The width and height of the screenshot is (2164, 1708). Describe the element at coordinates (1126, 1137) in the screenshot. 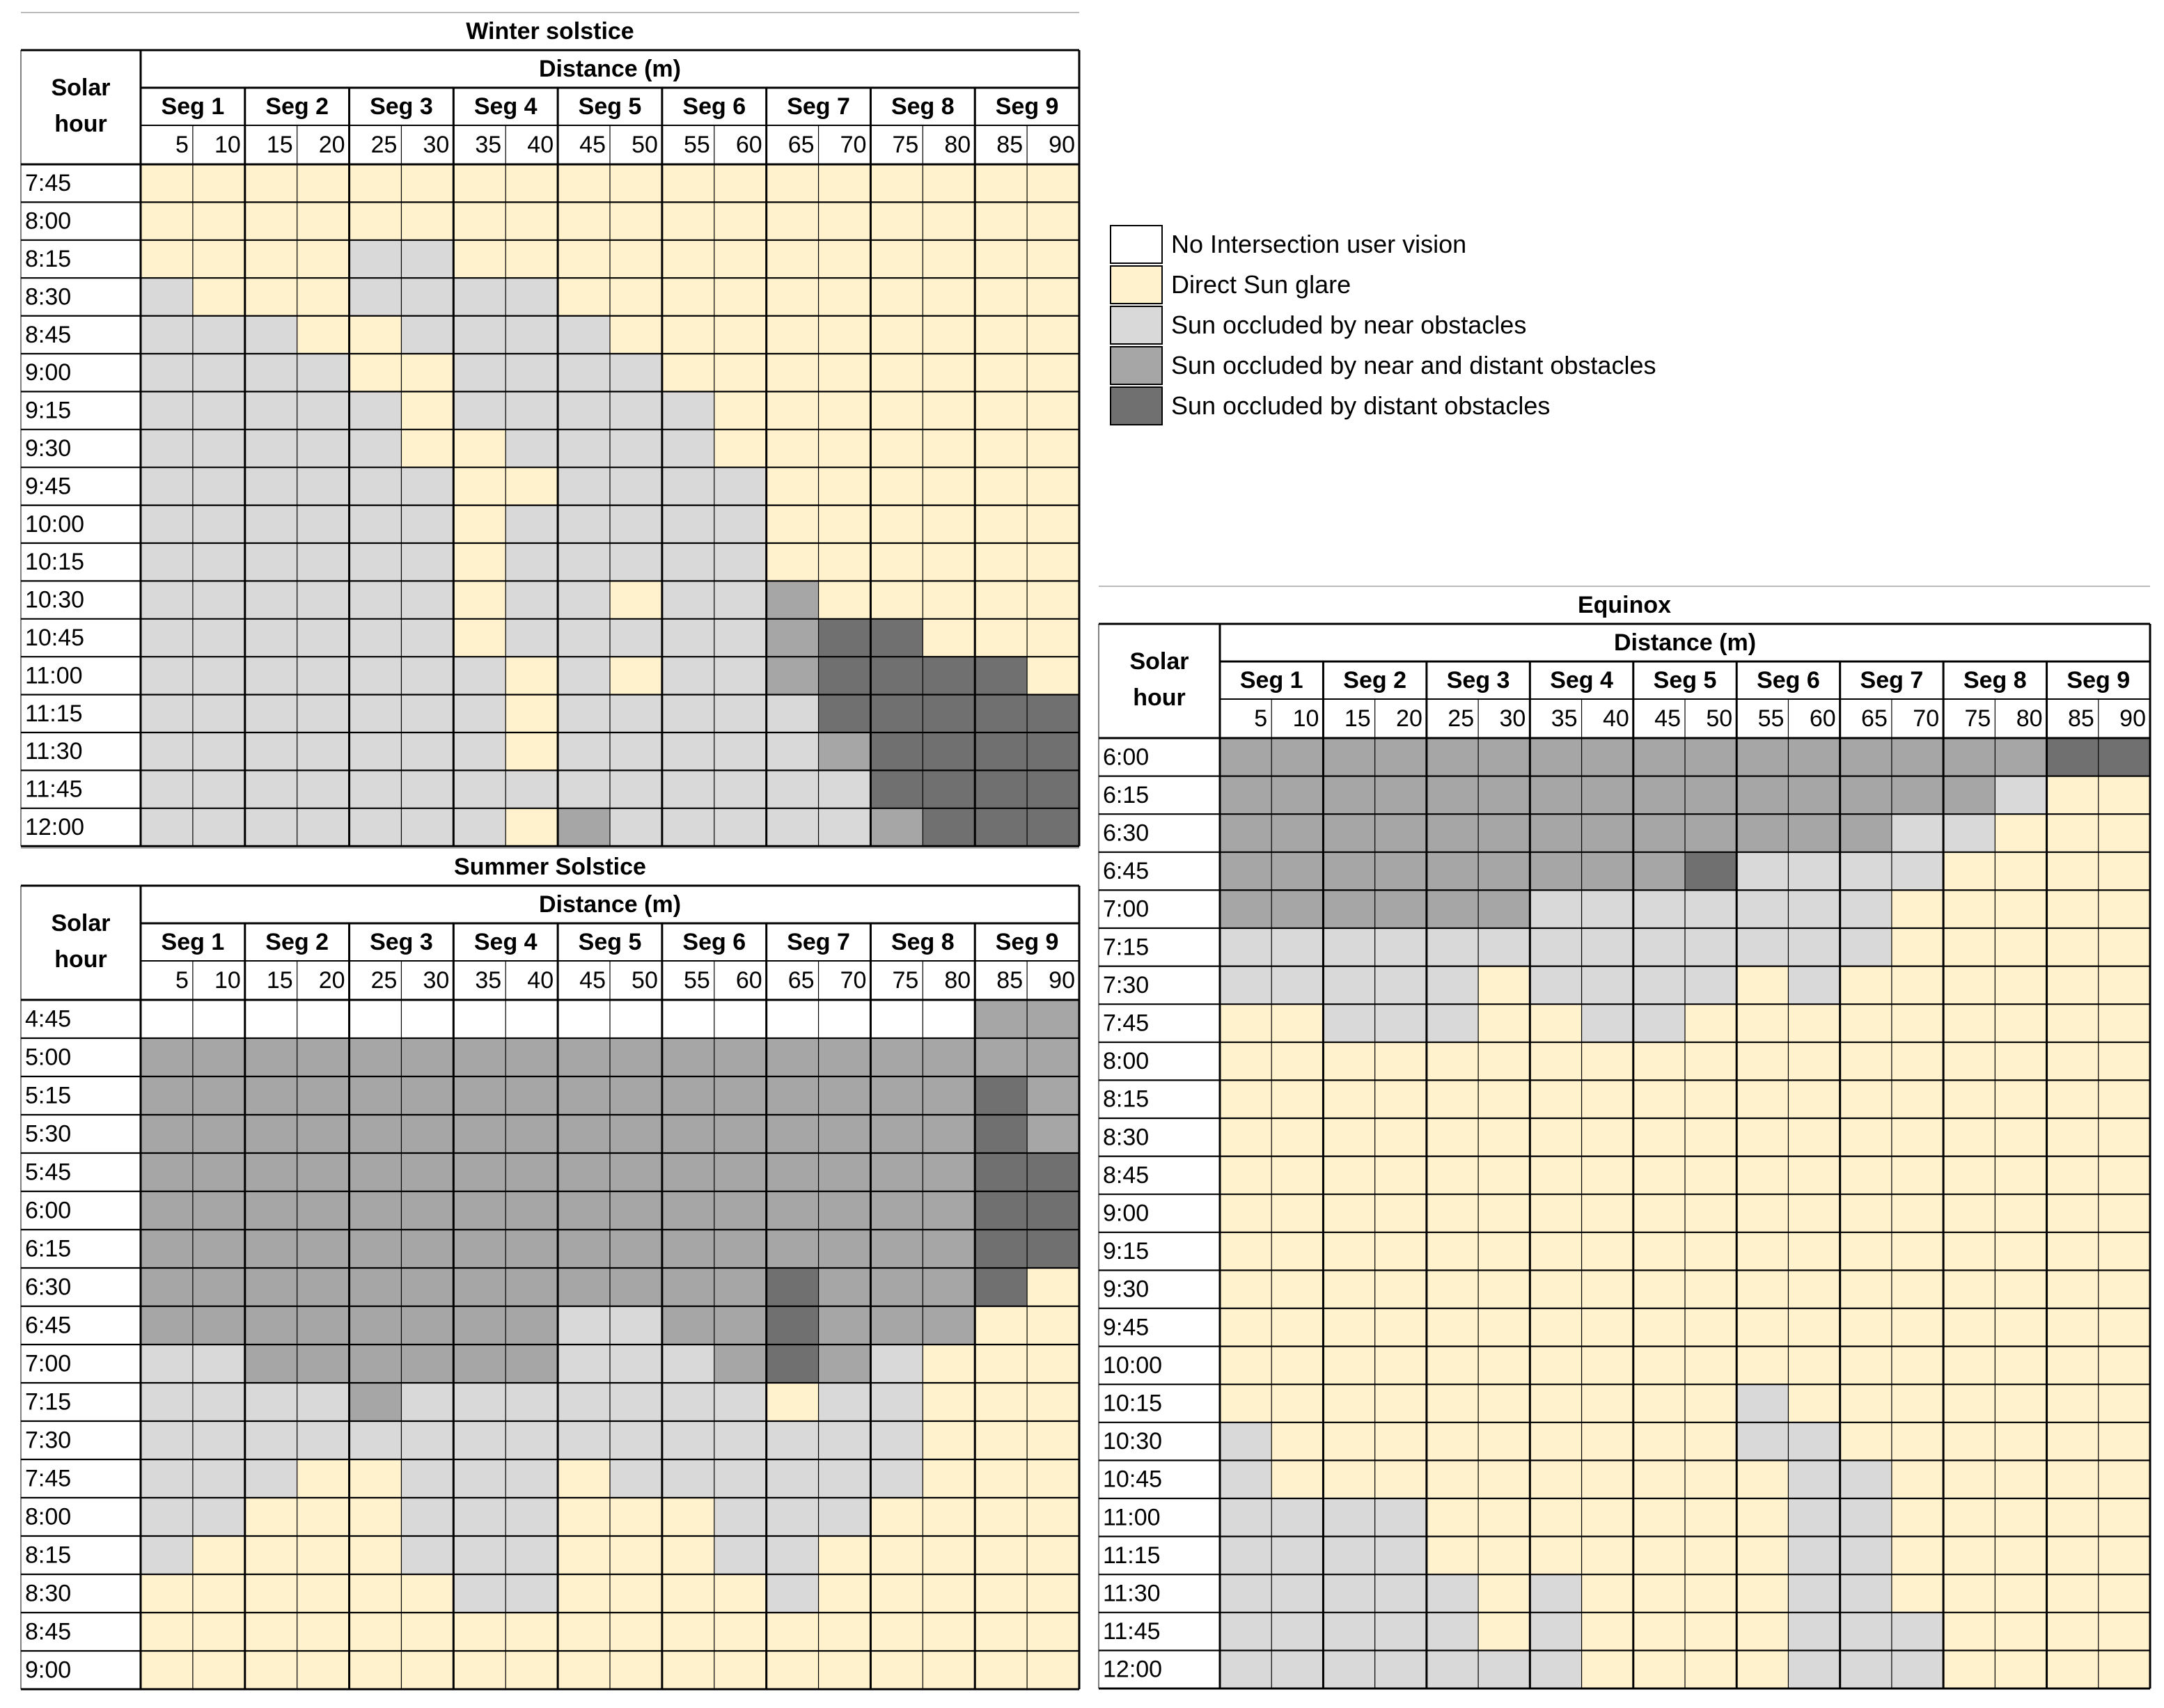

I see `hour-label: 8:30` at that location.